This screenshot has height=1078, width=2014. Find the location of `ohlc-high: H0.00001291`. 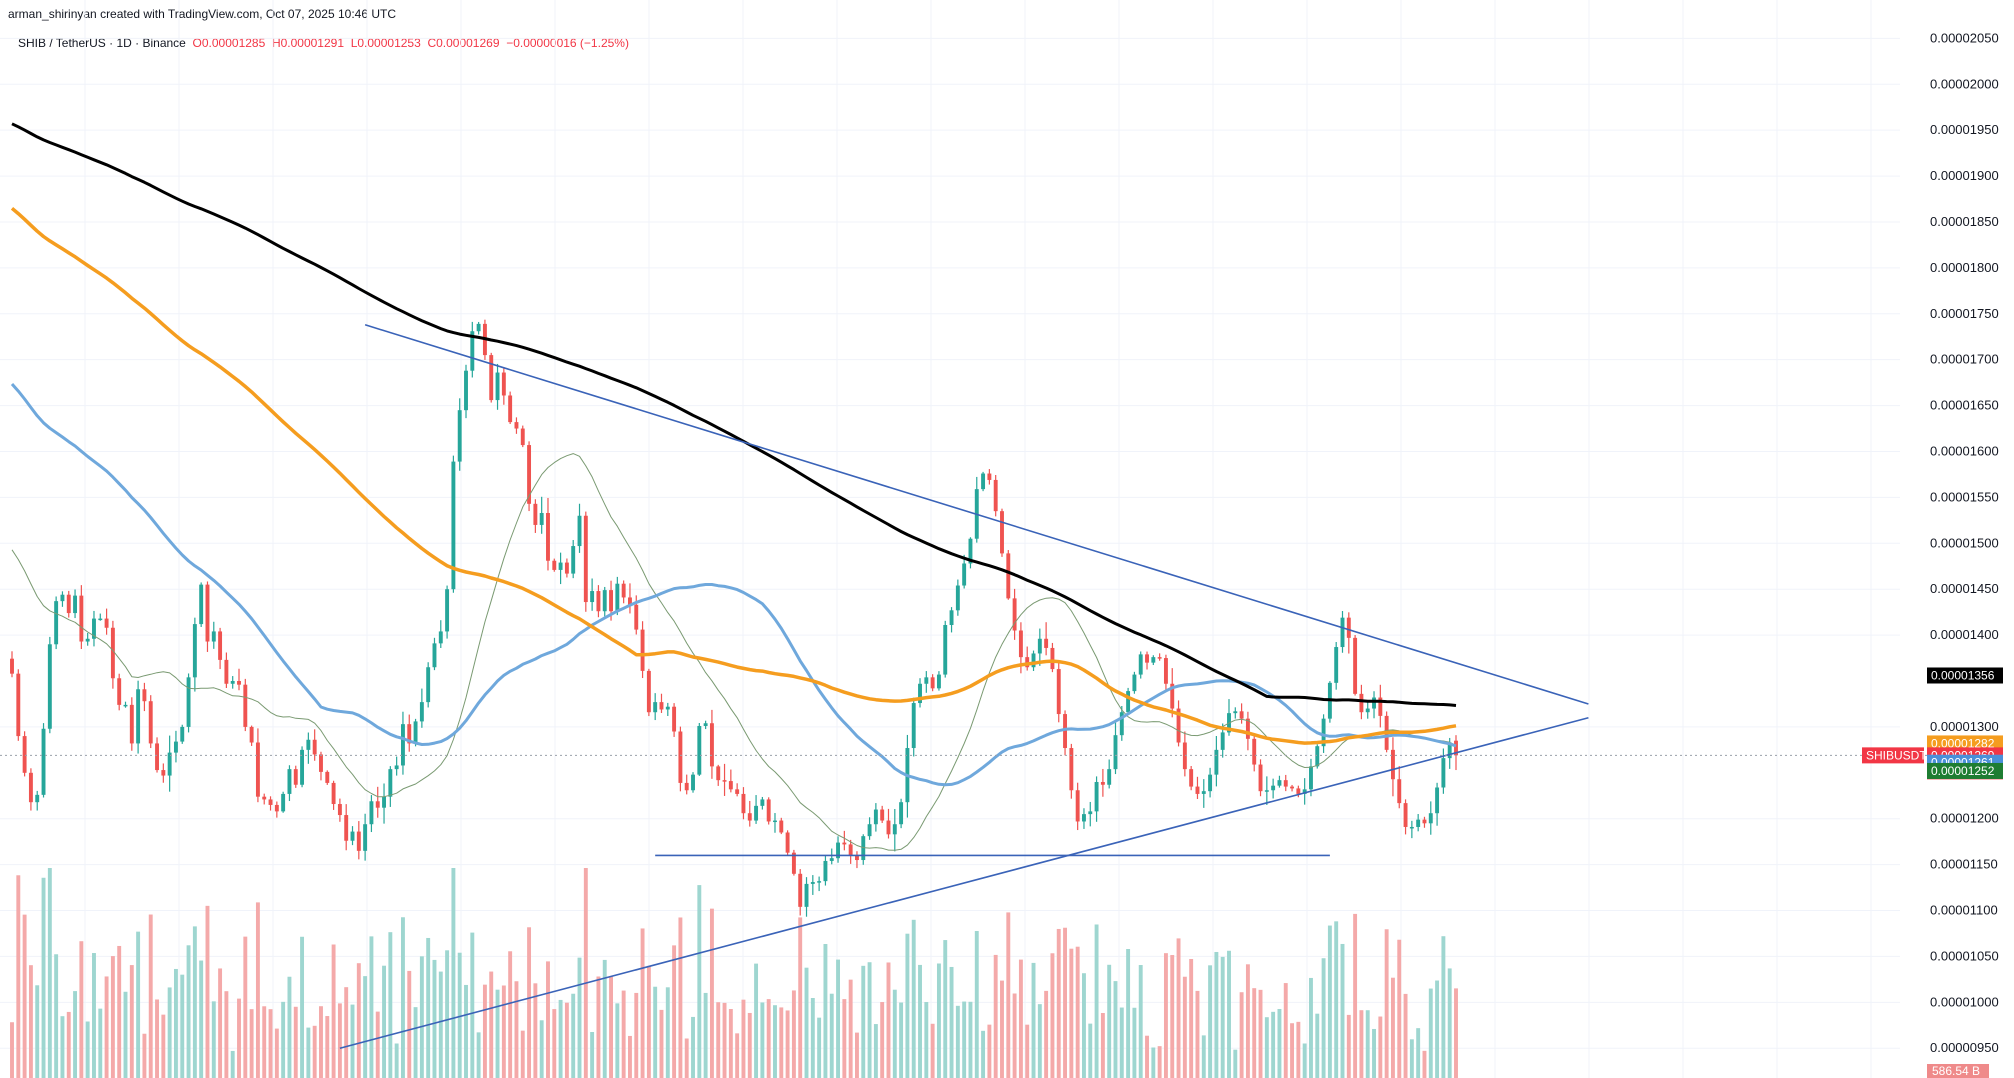

ohlc-high: H0.00001291 is located at coordinates (308, 43).